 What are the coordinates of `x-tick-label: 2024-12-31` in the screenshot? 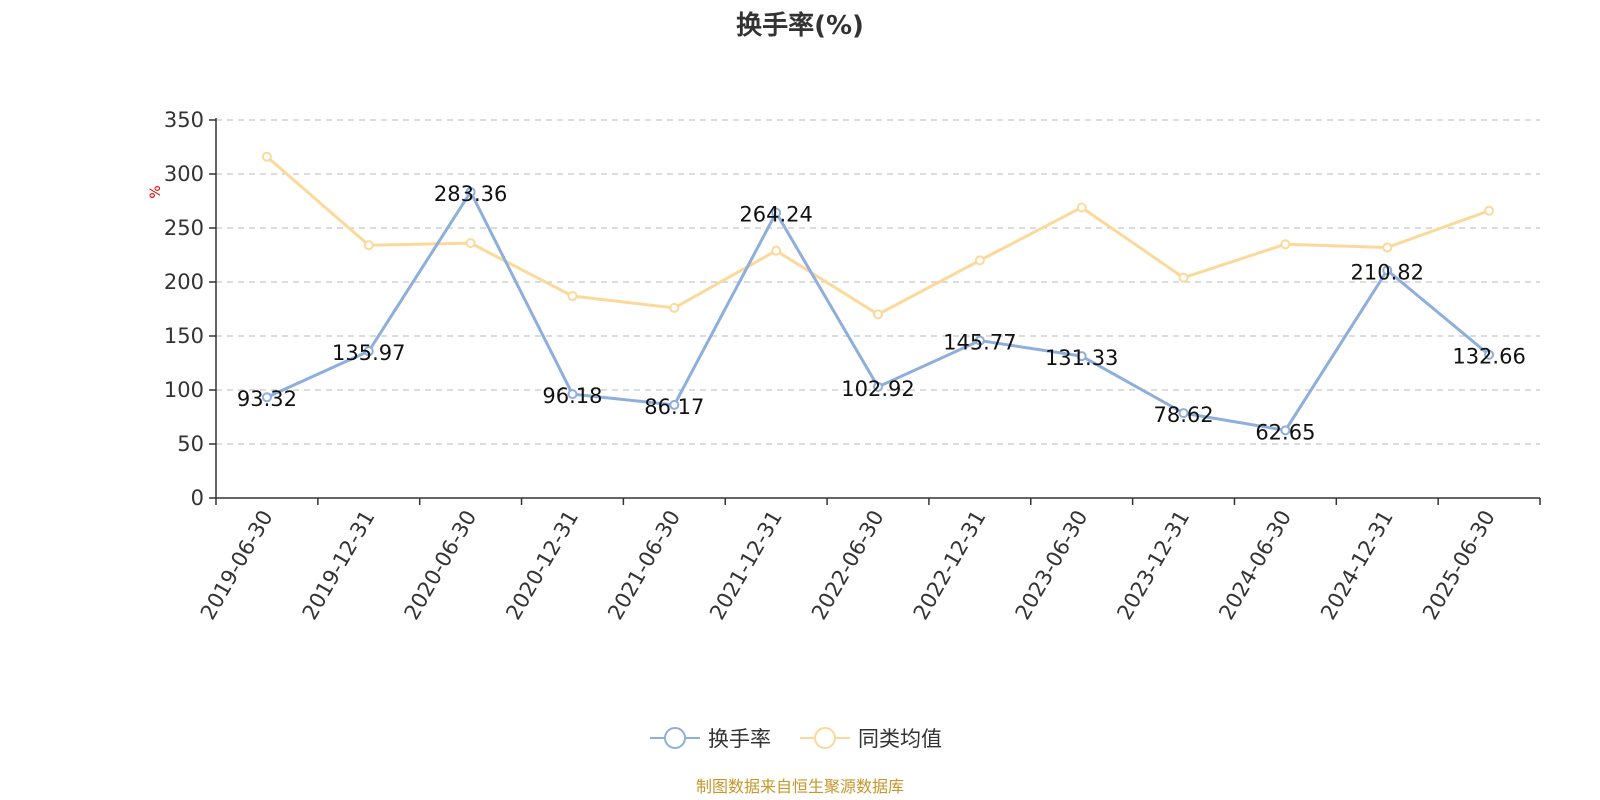 It's located at (1357, 565).